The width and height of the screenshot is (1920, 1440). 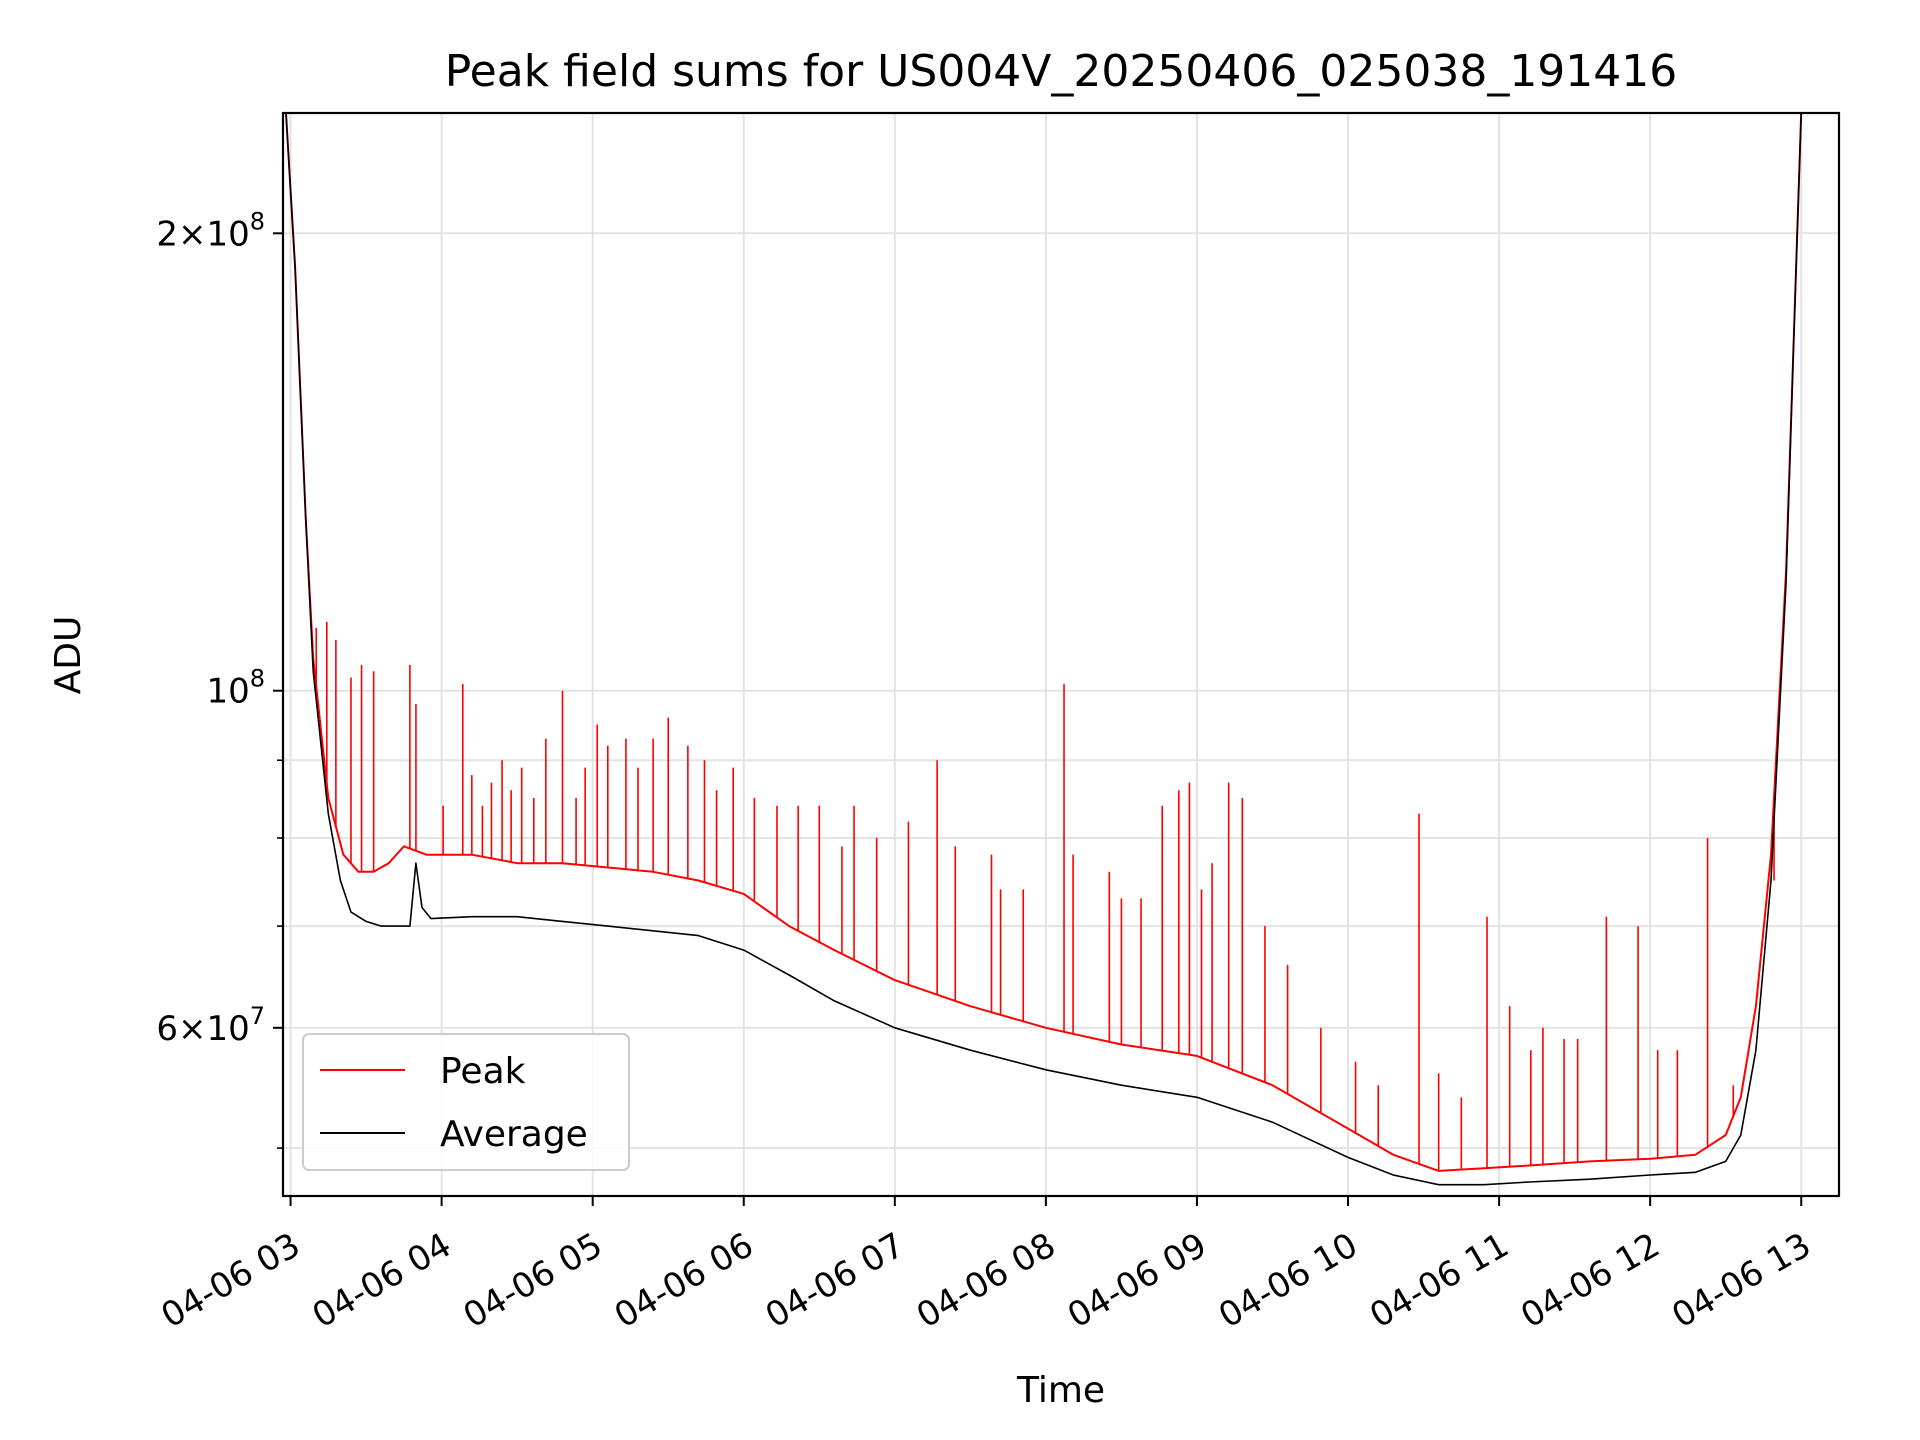 I want to click on x-tick-label: 04-06 05, so click(x=533, y=1280).